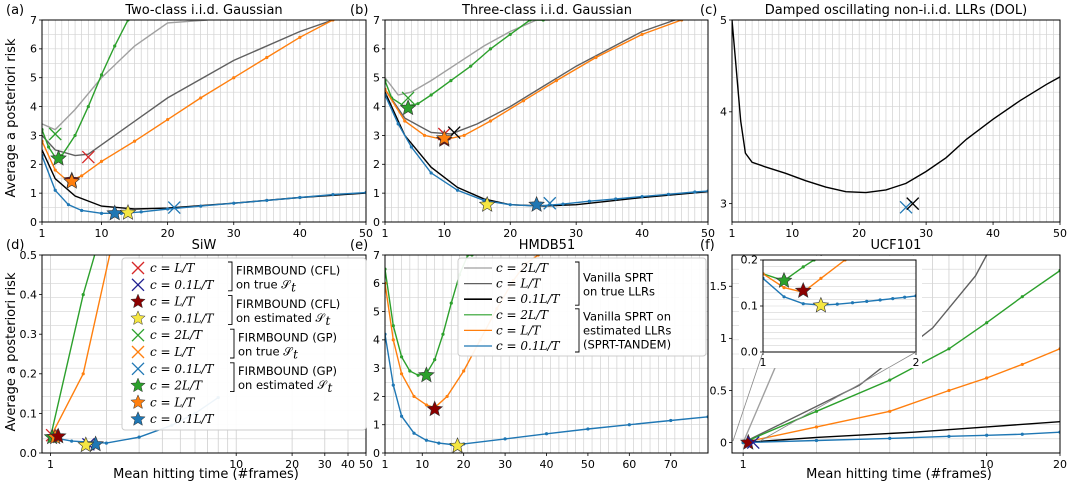  What do you see at coordinates (172, 352) in the screenshot?
I see `legend-firmbound-label-5: c = L/T` at bounding box center [172, 352].